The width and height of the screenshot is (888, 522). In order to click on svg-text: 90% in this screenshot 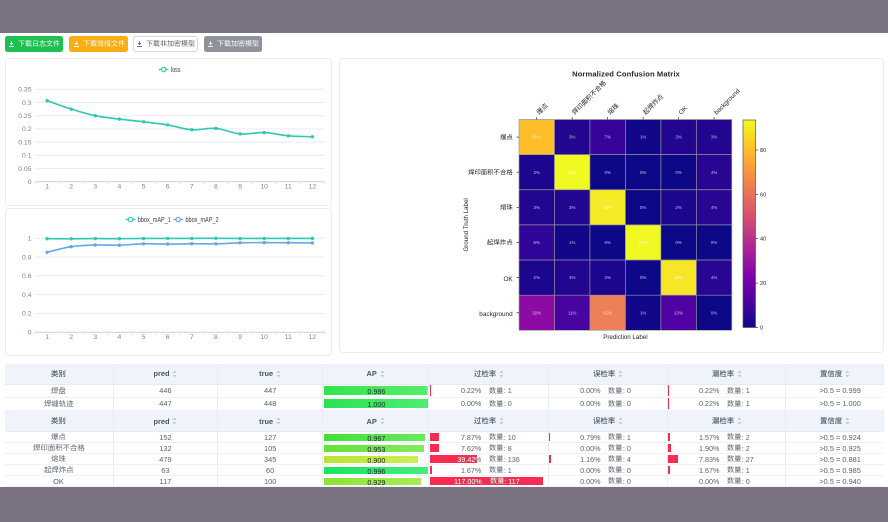, I will do `click(607, 206)`.